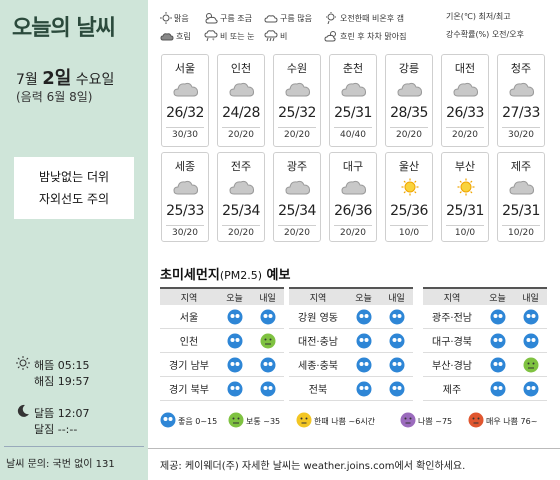 The image size is (560, 480). I want to click on notice-line-2: 자외선도 주의, so click(74, 199).